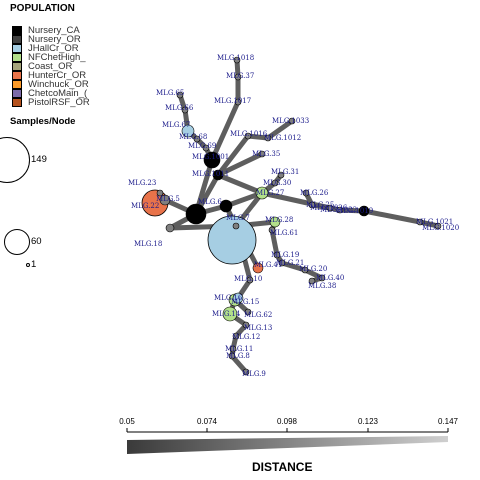  I want to click on network-node-label: MLG.1017, so click(232, 101).